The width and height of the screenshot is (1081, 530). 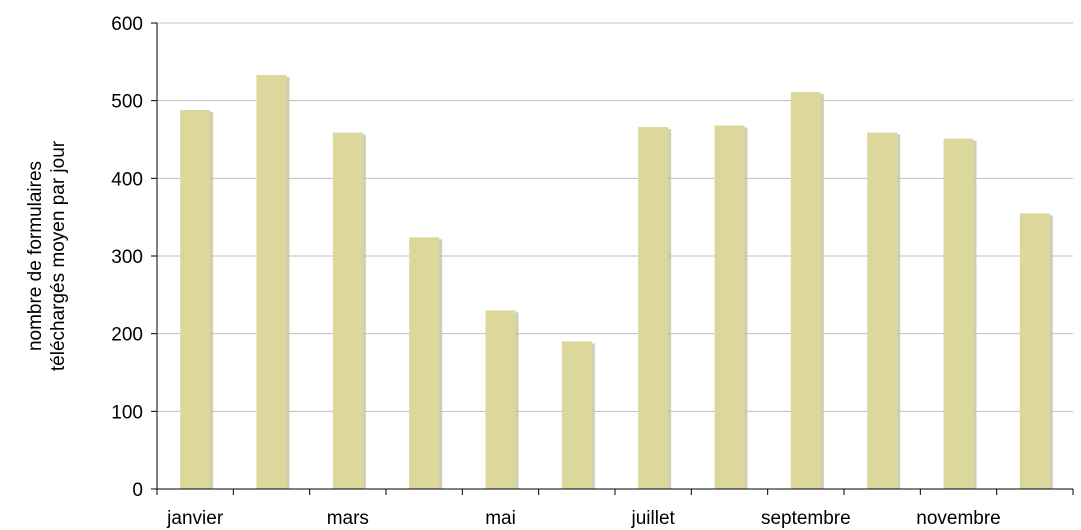 What do you see at coordinates (806, 518) in the screenshot?
I see `x-tick-label-septembre: septembre` at bounding box center [806, 518].